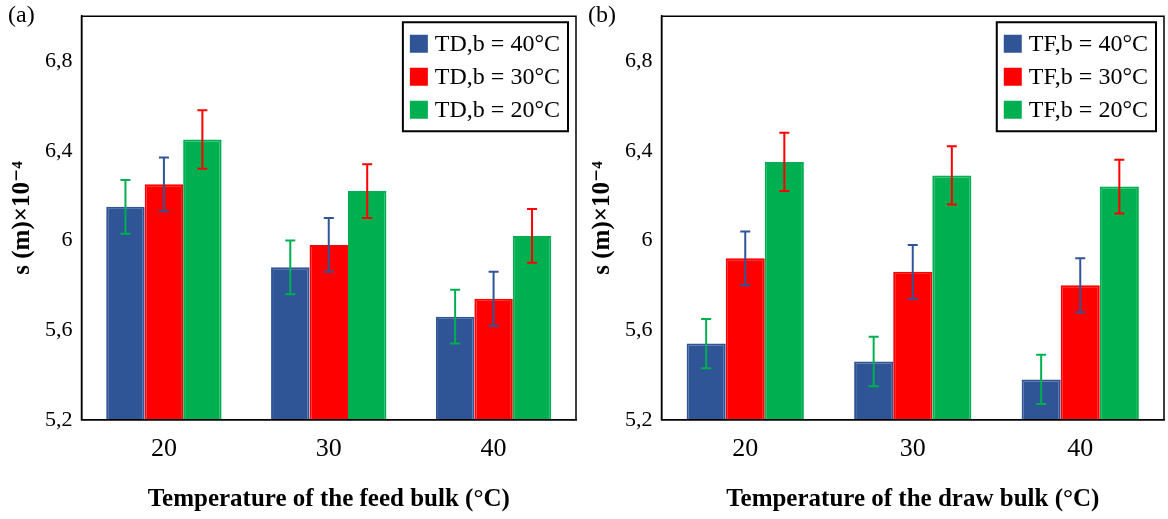 Image resolution: width=1168 pixels, height=519 pixels. Describe the element at coordinates (1088, 76) in the screenshot. I see `legend-label: TF,b = 30°C` at that location.